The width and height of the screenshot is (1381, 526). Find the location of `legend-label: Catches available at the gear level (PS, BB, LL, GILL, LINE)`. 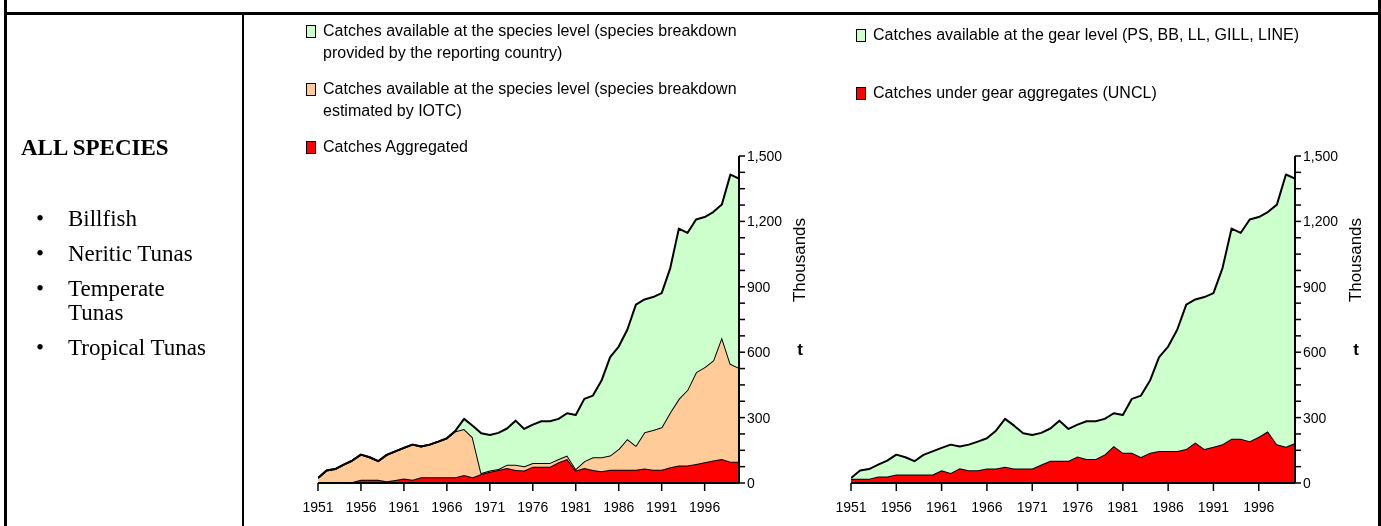

legend-label: Catches available at the gear level (PS, BB, LL, GILL, LINE) is located at coordinates (1086, 35).